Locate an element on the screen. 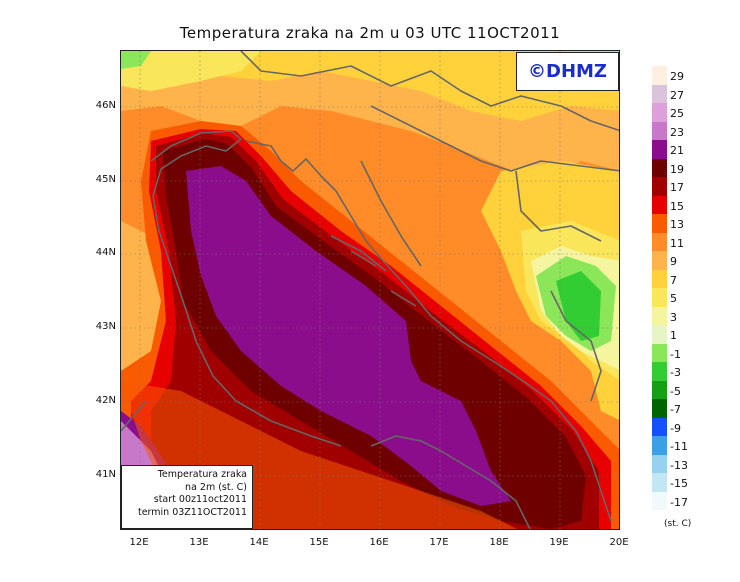 The width and height of the screenshot is (740, 582). legend-units: (st. C) is located at coordinates (678, 524).